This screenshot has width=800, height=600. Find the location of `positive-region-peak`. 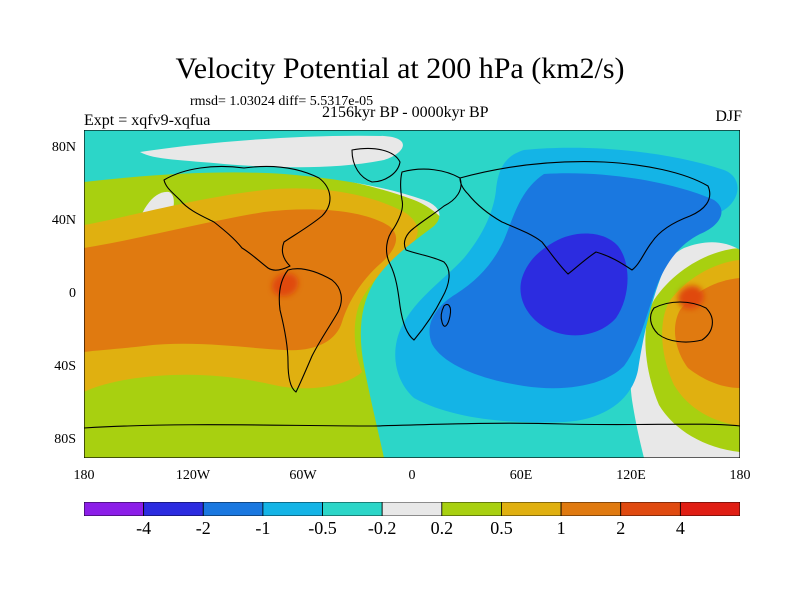

positive-region-peak is located at coordinates (285, 285).